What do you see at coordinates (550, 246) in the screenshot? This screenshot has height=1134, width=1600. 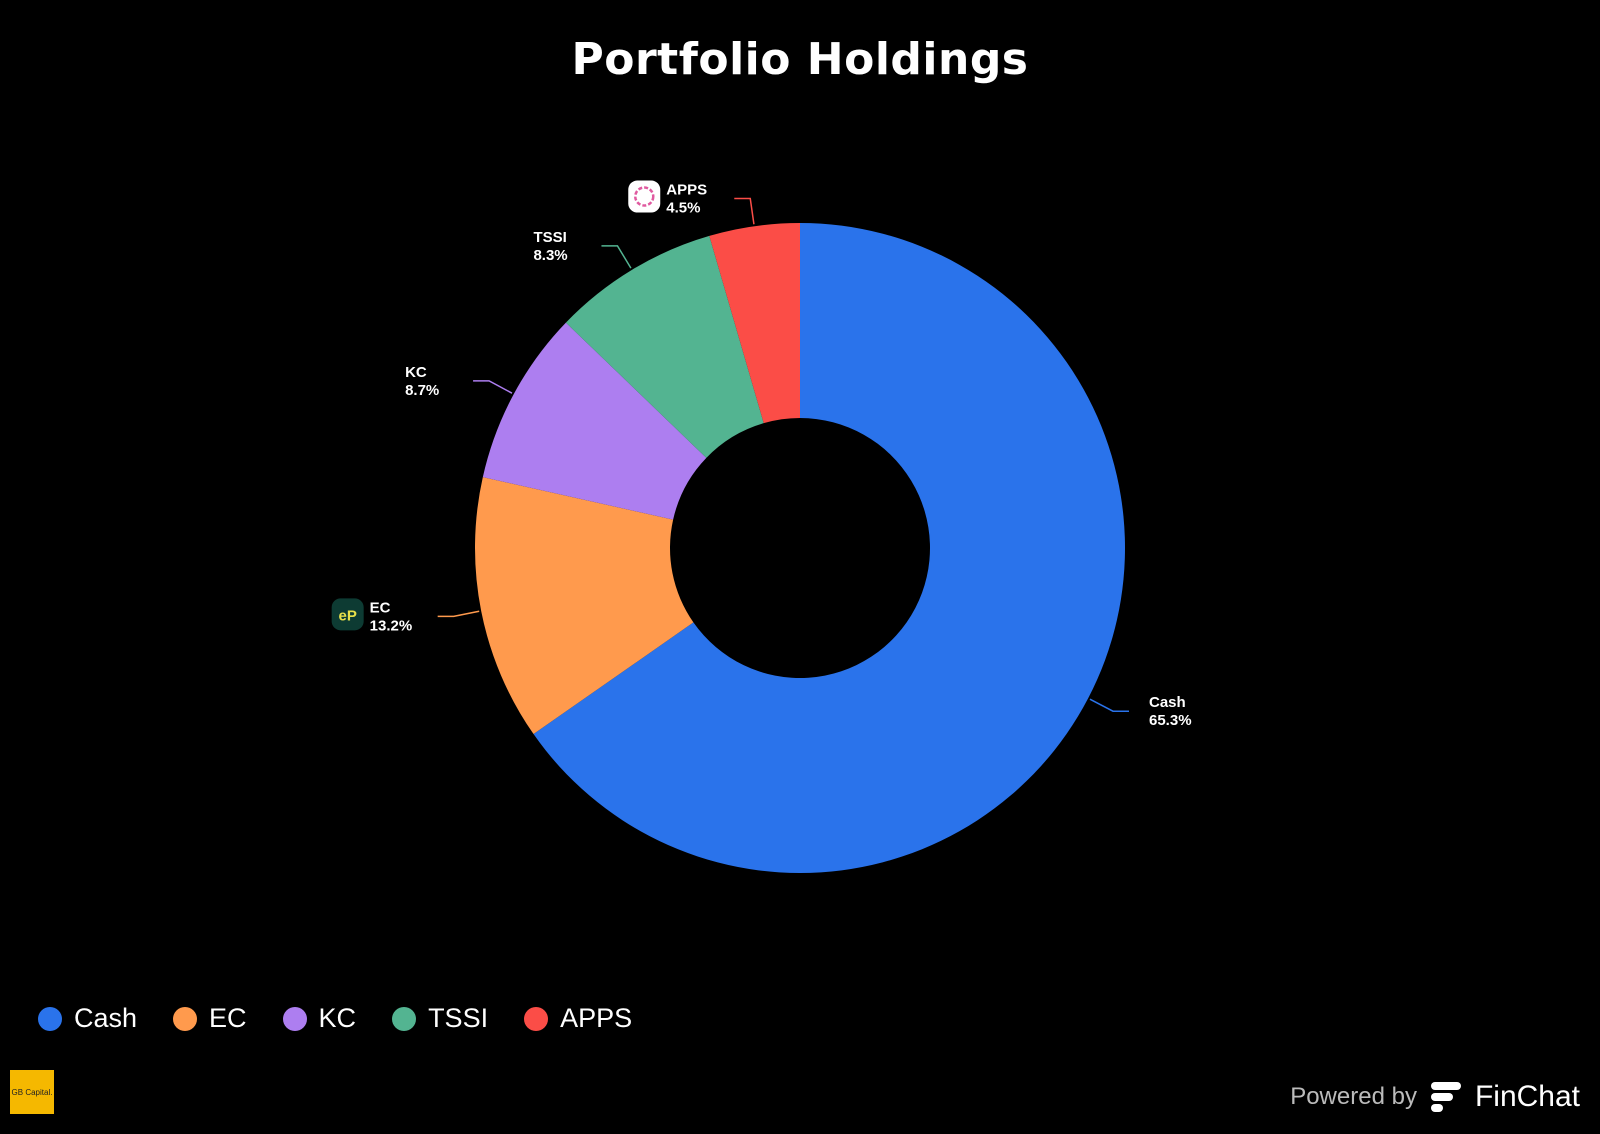 I see `data-label-tssi: TSSI 8.3%` at bounding box center [550, 246].